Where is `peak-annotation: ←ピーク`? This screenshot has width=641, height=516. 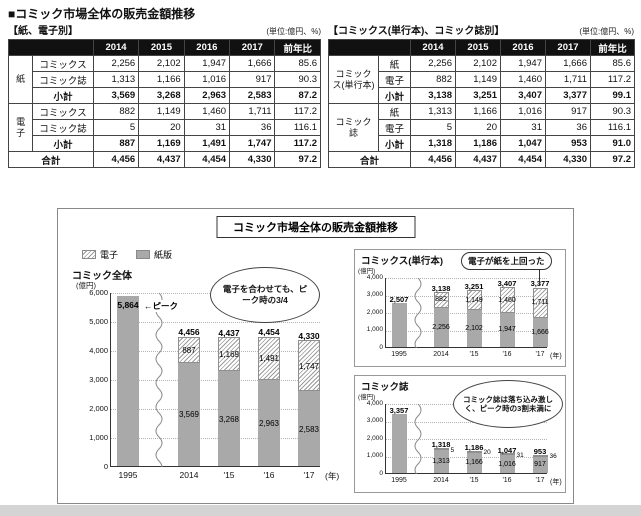
peak-annotation: ←ピーク is located at coordinates (161, 306).